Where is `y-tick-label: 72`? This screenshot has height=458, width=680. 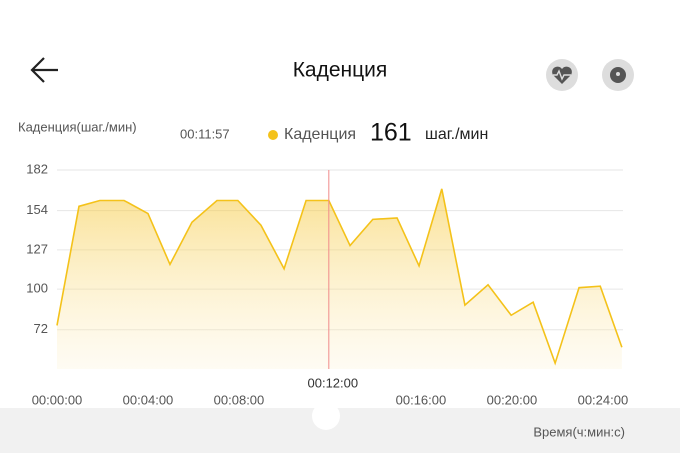 y-tick-label: 72 is located at coordinates (41, 328).